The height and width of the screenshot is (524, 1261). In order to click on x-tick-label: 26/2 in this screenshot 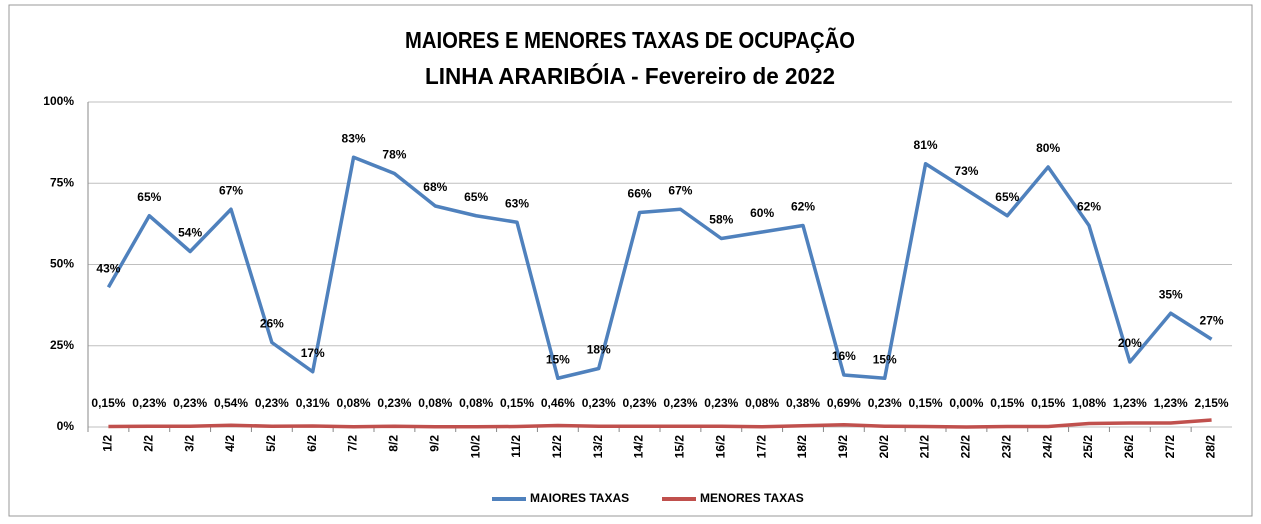, I will do `click(1129, 447)`.